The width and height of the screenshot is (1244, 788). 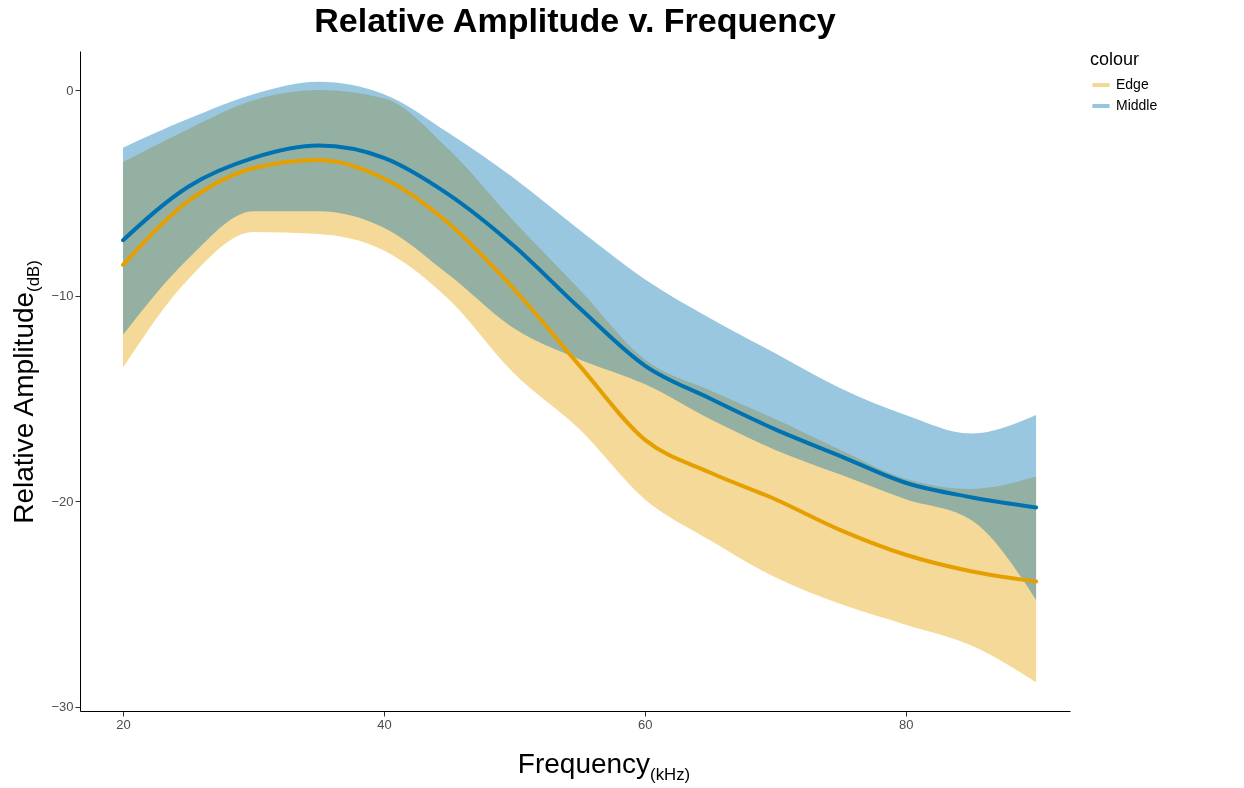 What do you see at coordinates (70, 90) in the screenshot?
I see `y-tick-label: 0` at bounding box center [70, 90].